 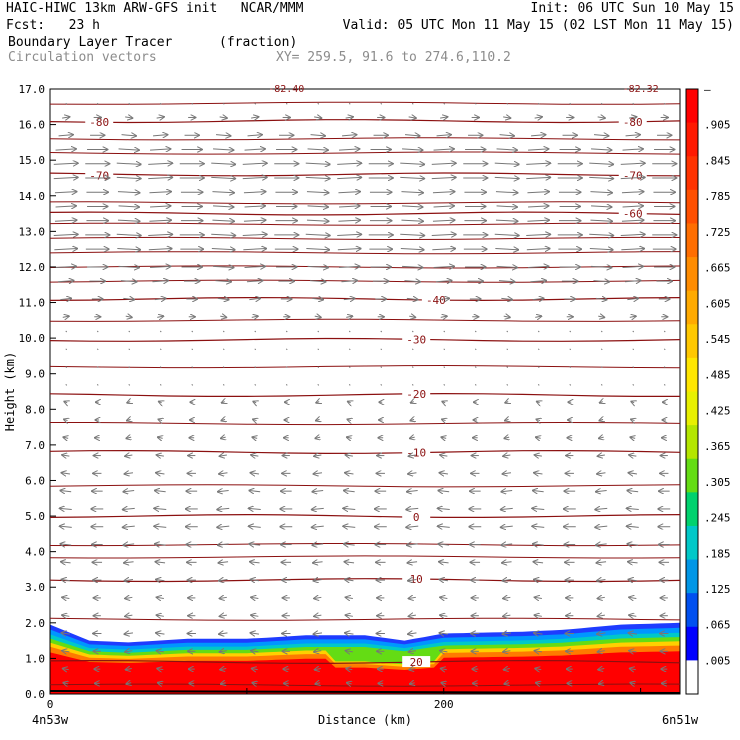 I want to click on contour-label-background, so click(x=416, y=339).